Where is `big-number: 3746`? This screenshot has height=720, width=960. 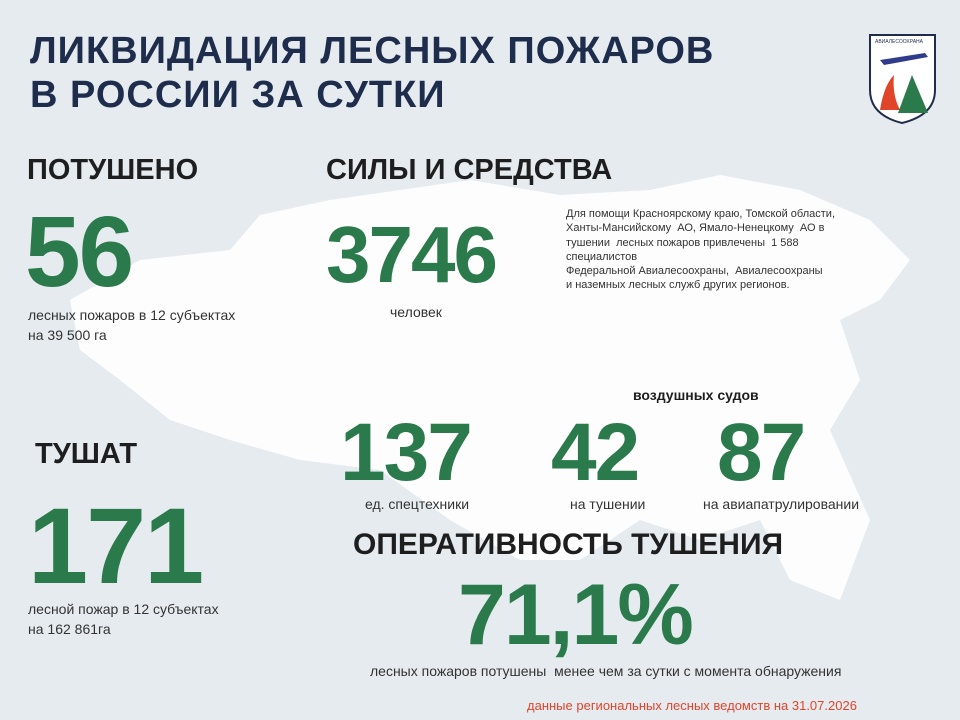 big-number: 3746 is located at coordinates (412, 254).